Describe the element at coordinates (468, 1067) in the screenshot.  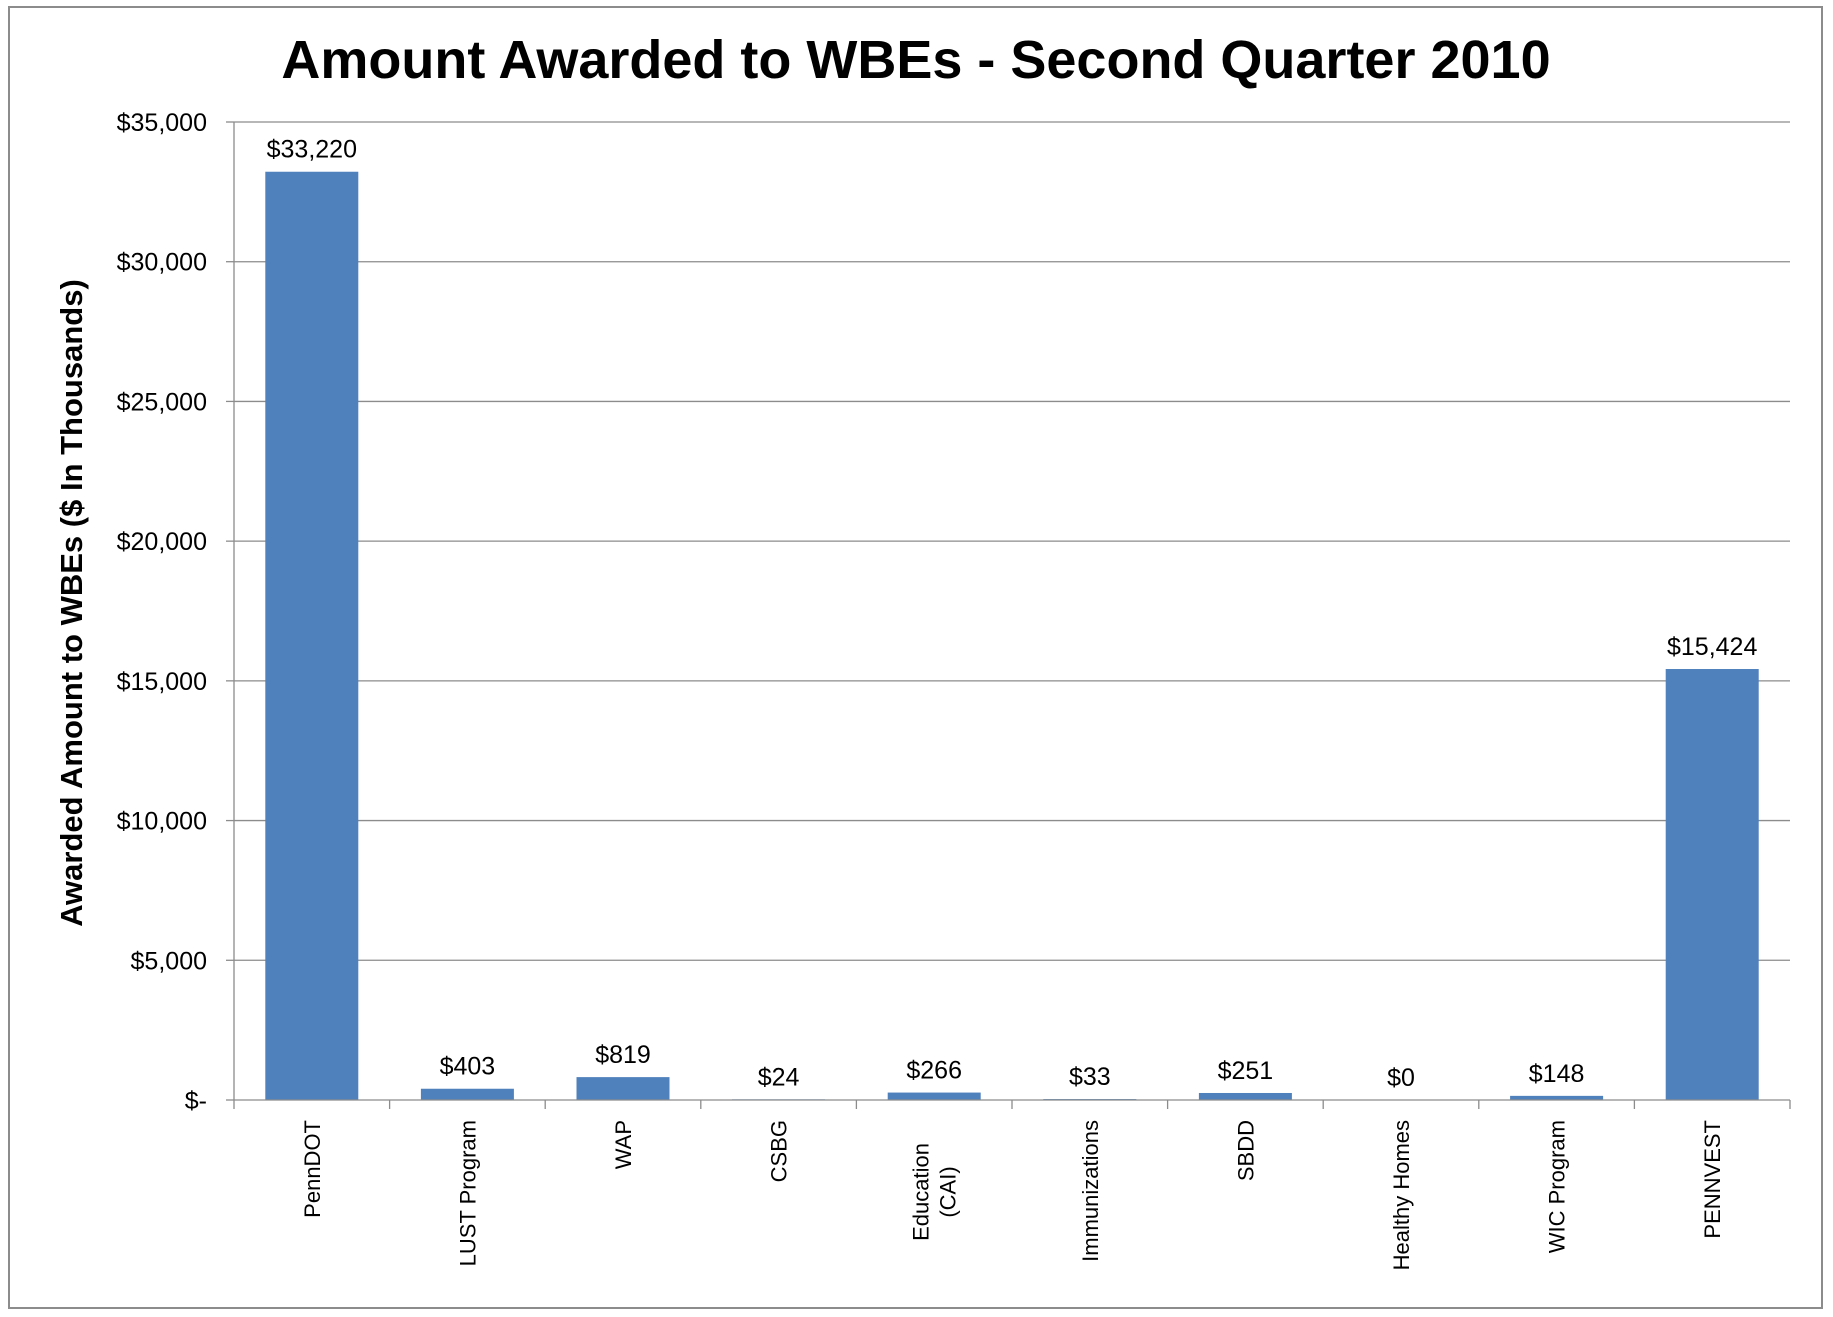
I see `data-label: $403` at that location.